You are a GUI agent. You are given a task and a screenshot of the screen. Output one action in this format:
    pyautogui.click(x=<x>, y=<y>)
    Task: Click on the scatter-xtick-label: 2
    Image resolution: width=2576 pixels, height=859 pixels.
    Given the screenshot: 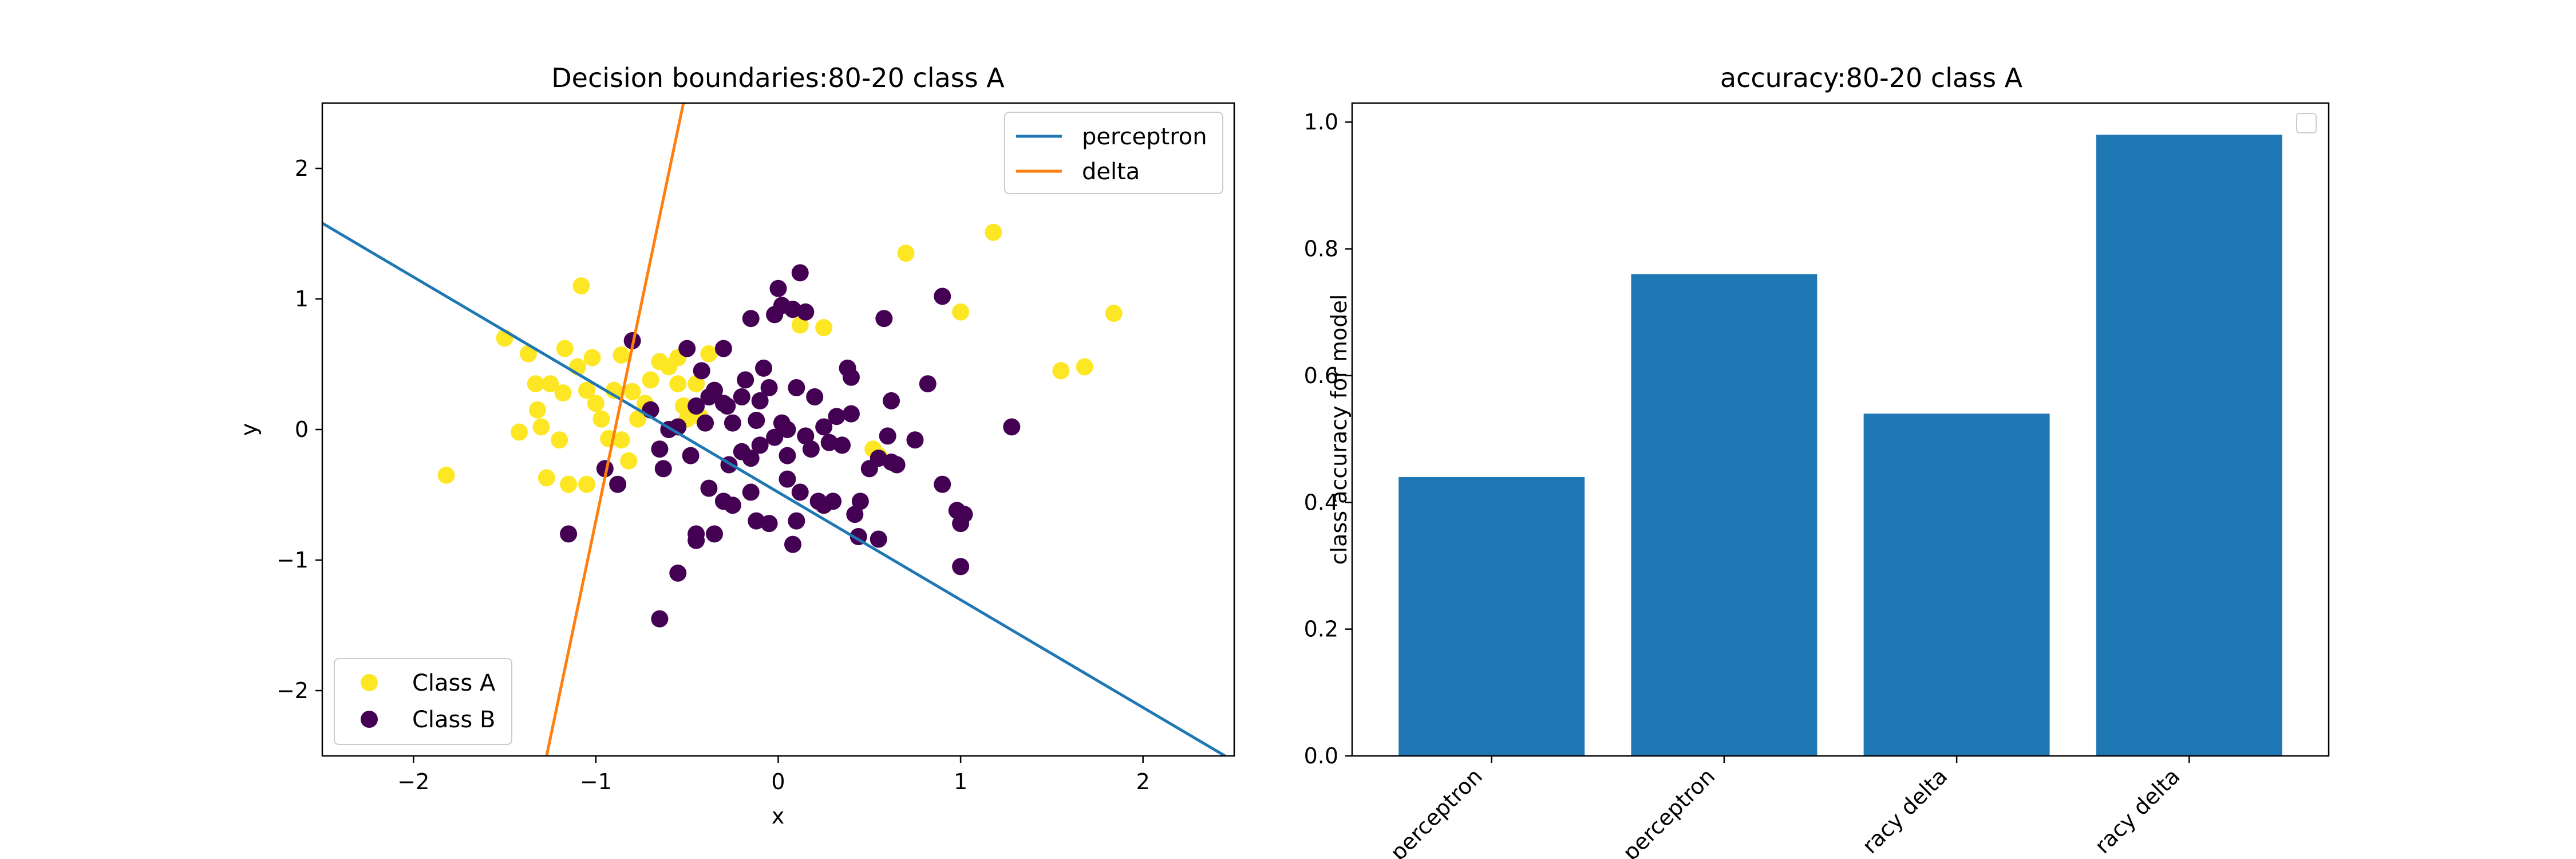 What is the action you would take?
    pyautogui.click(x=1143, y=781)
    